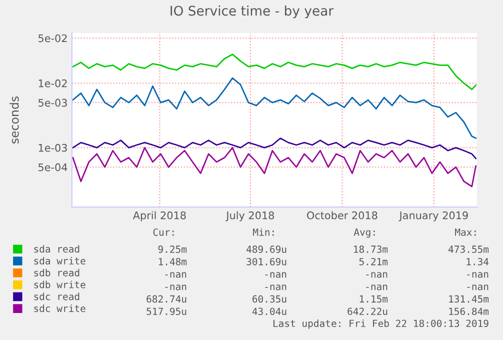 The height and width of the screenshot is (340, 503). I want to click on x-tick-label: January 2019, so click(433, 216).